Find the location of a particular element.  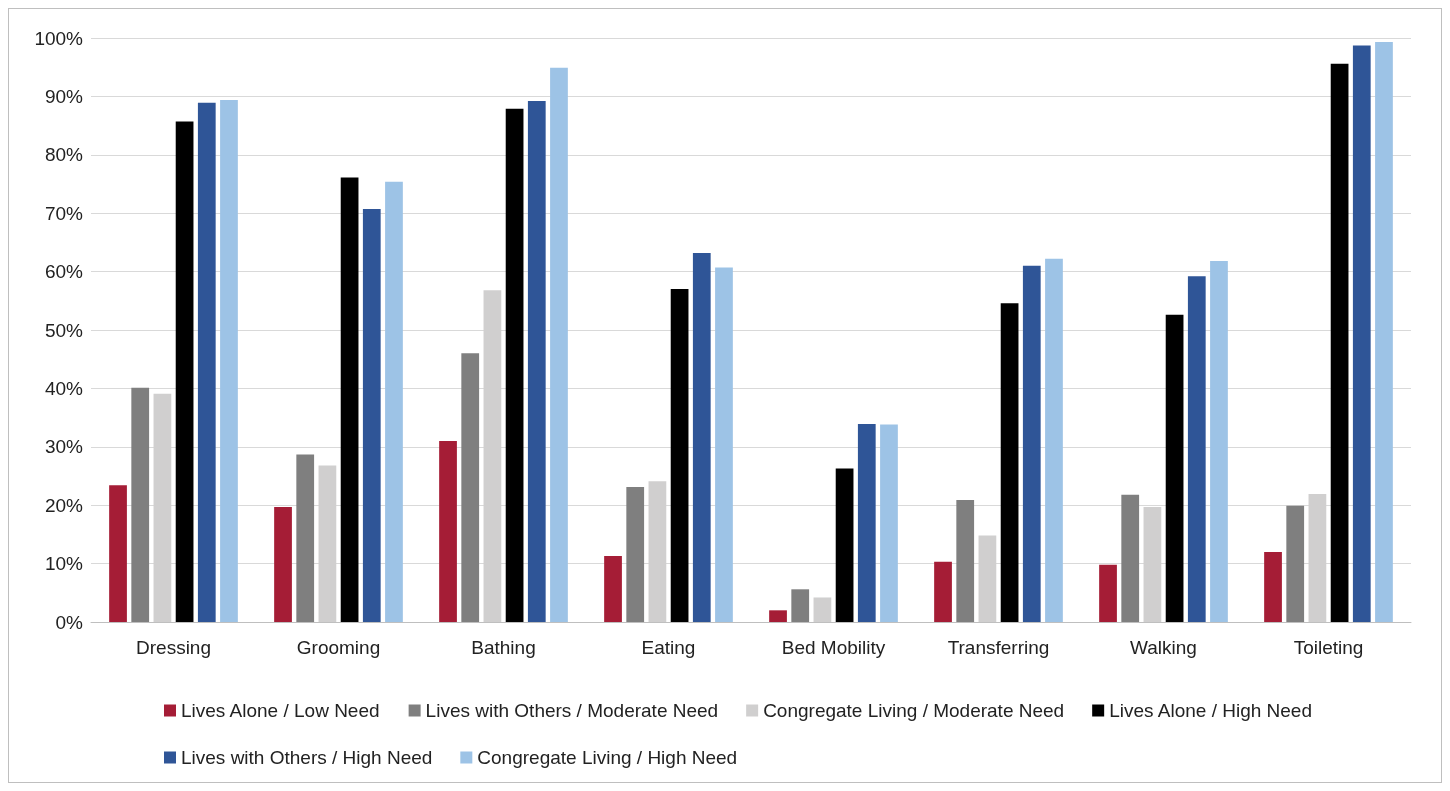

legend-label: Congregate Living / High Need is located at coordinates (607, 757).